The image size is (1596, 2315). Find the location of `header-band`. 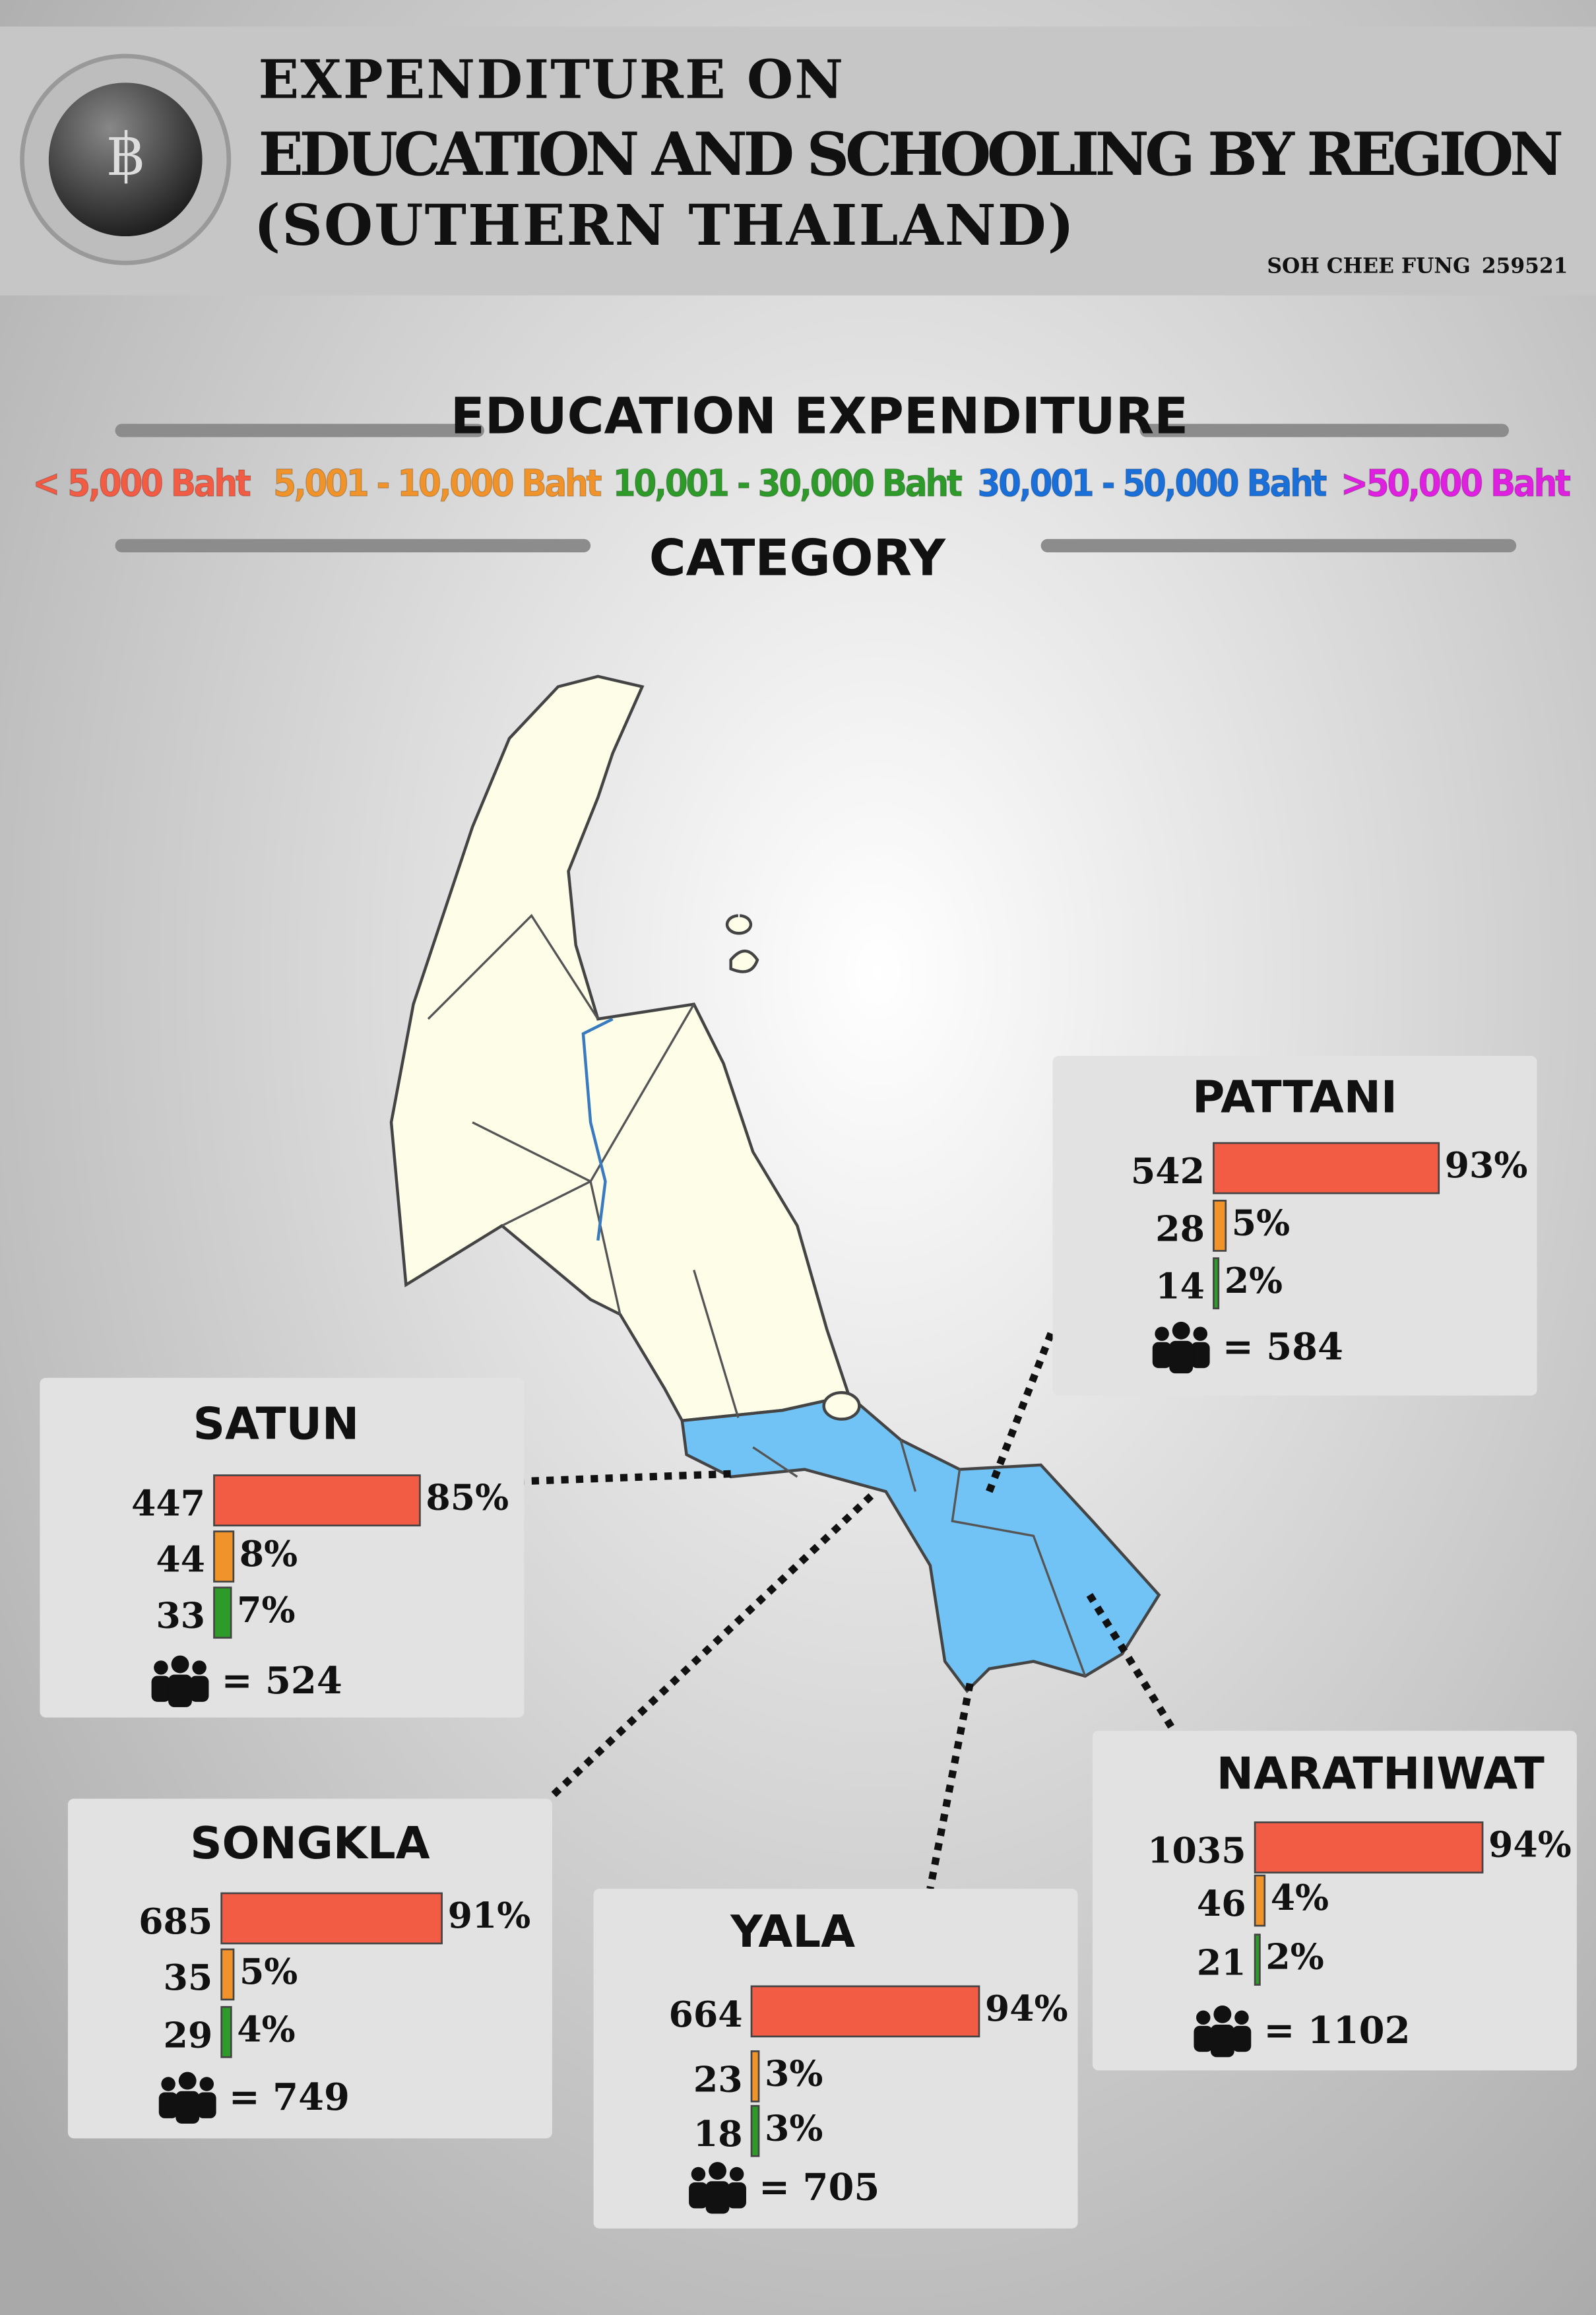

header-band is located at coordinates (798, 161).